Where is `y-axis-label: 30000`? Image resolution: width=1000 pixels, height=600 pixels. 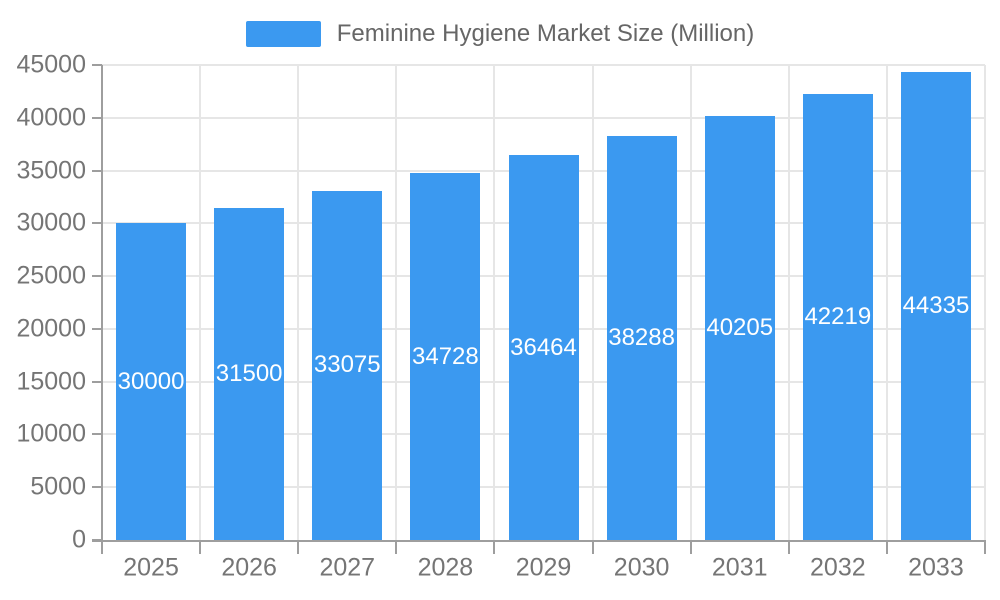
y-axis-label: 30000 is located at coordinates (51, 222).